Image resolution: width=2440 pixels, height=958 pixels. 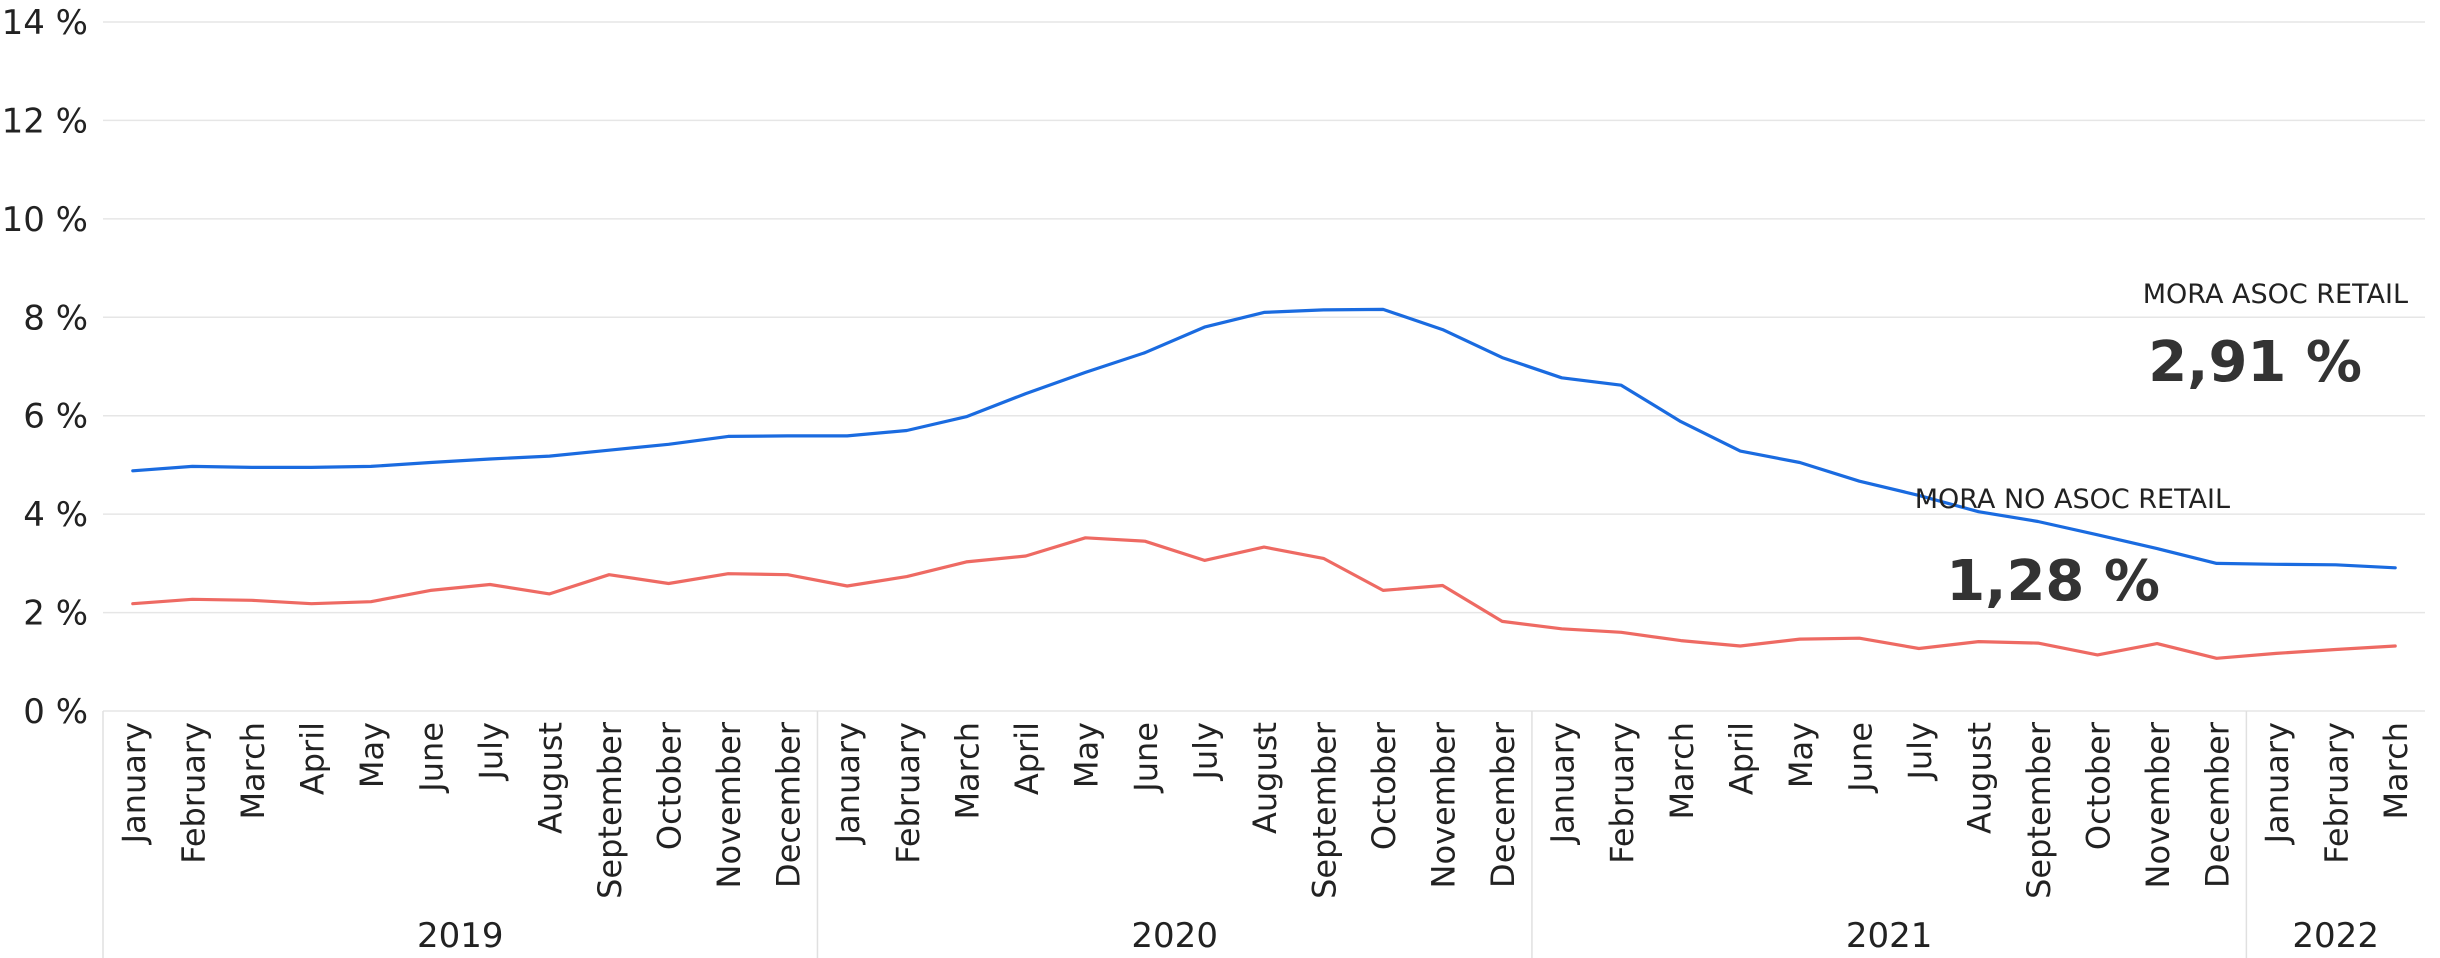 What do you see at coordinates (45, 367) in the screenshot?
I see `y-axis: 0 % 2 % 4 % 6 % 8 % 10 % 12 % 14 %` at bounding box center [45, 367].